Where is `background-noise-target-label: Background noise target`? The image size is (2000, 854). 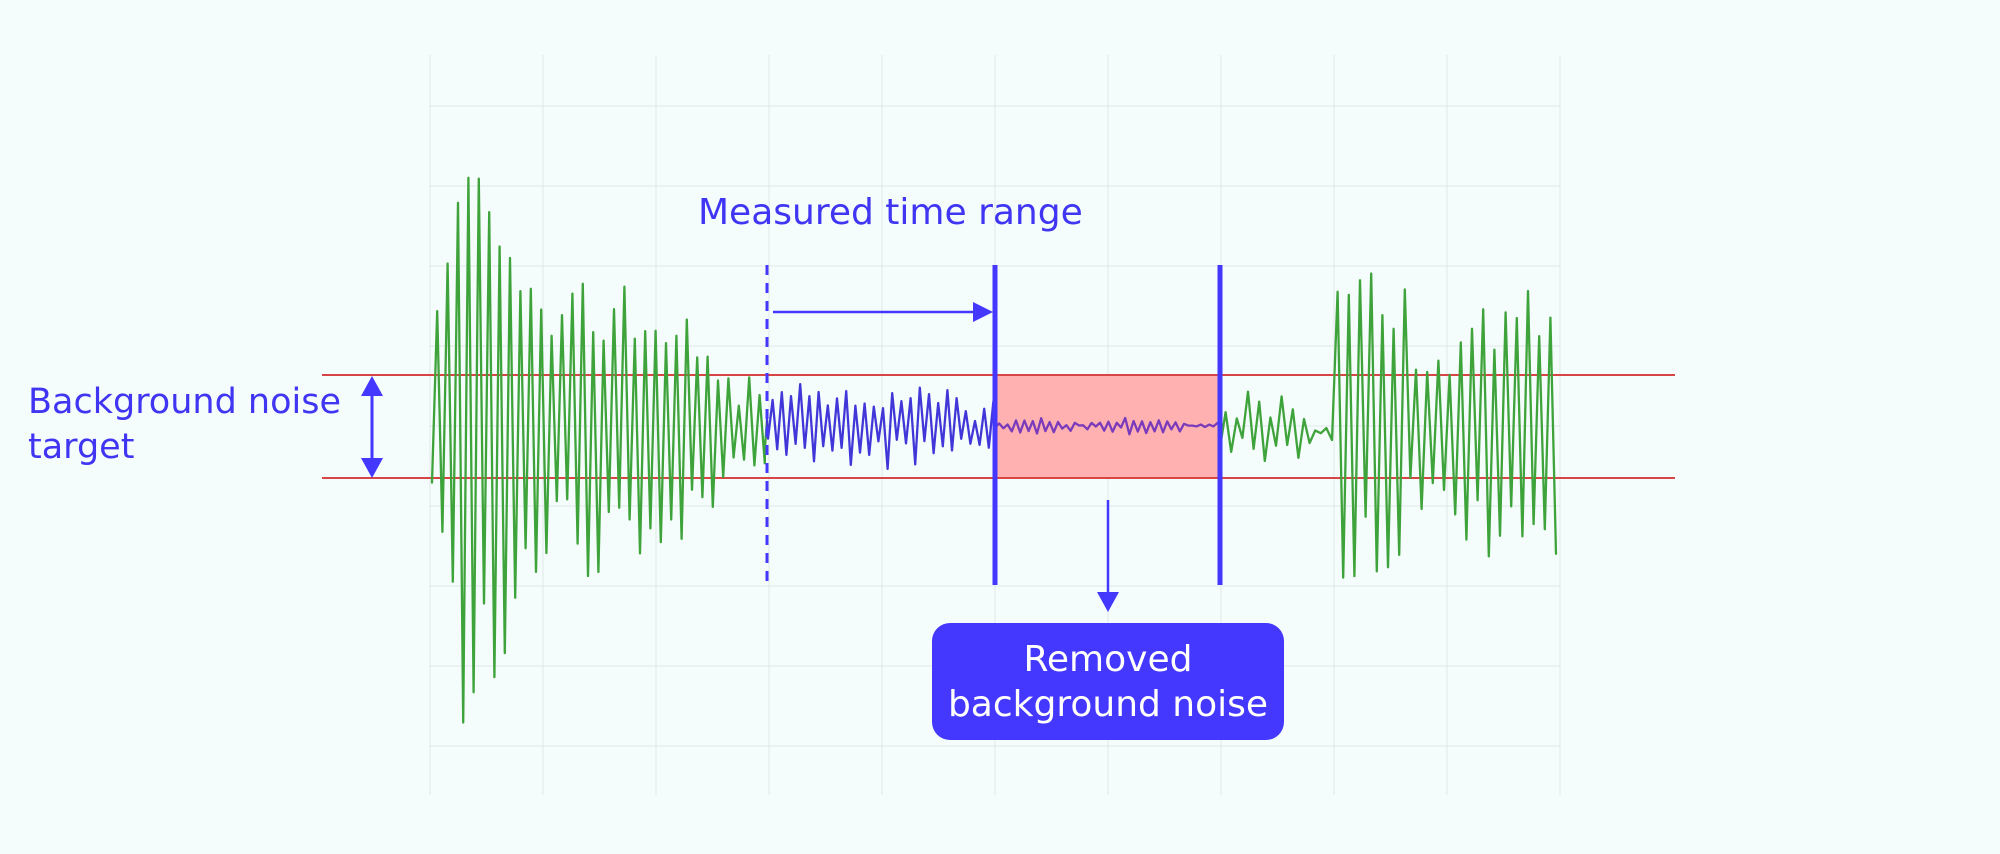
background-noise-target-label: Background noise target is located at coordinates (184, 425).